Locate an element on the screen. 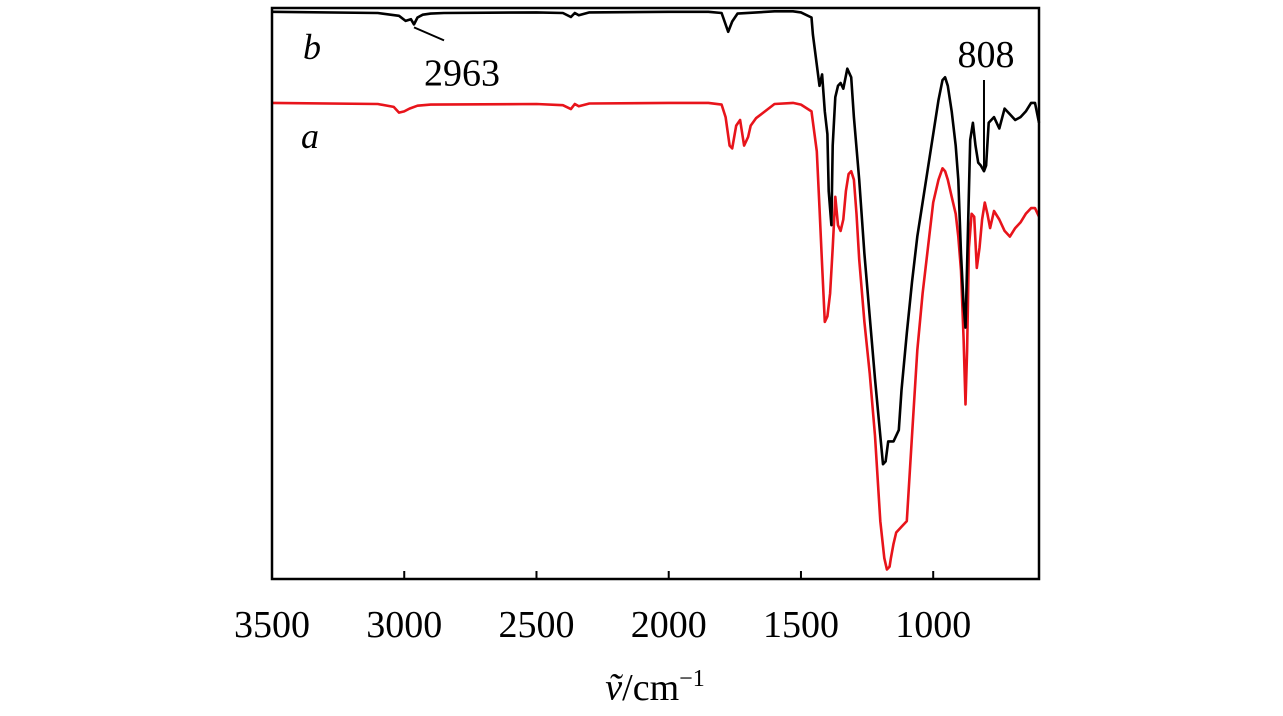 The height and width of the screenshot is (716, 1283). x-tick-label: 2000 is located at coordinates (669, 625).